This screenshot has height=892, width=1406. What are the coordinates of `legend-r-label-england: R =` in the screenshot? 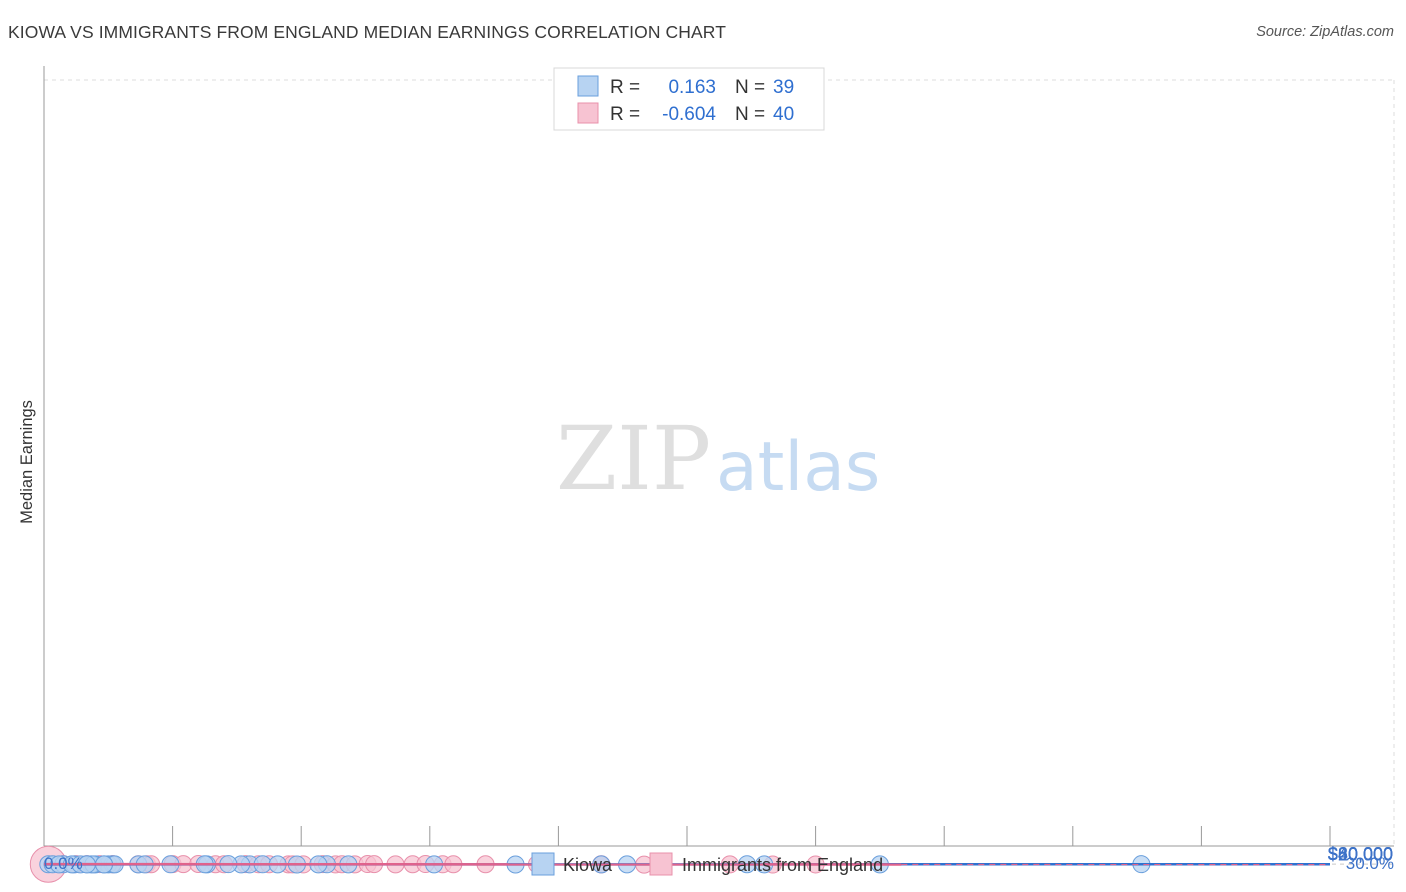 It's located at (625, 114).